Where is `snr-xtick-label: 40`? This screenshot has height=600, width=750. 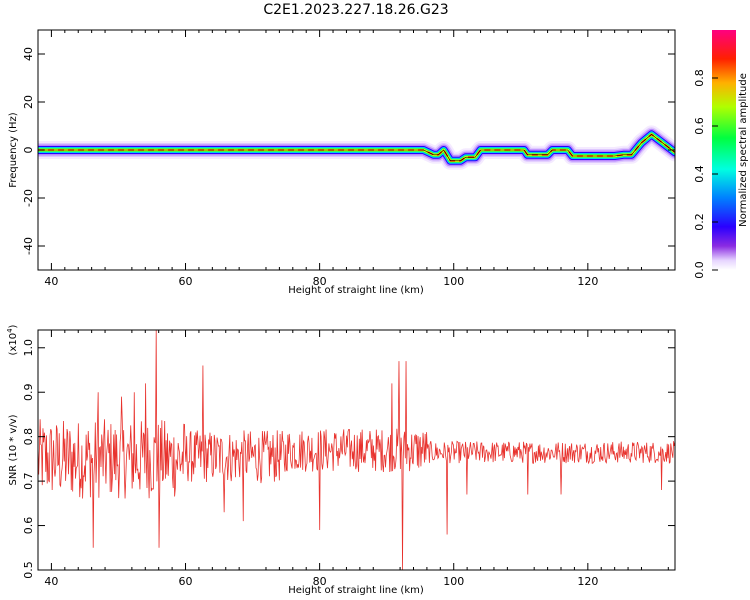
snr-xtick-label: 40 is located at coordinates (51, 581).